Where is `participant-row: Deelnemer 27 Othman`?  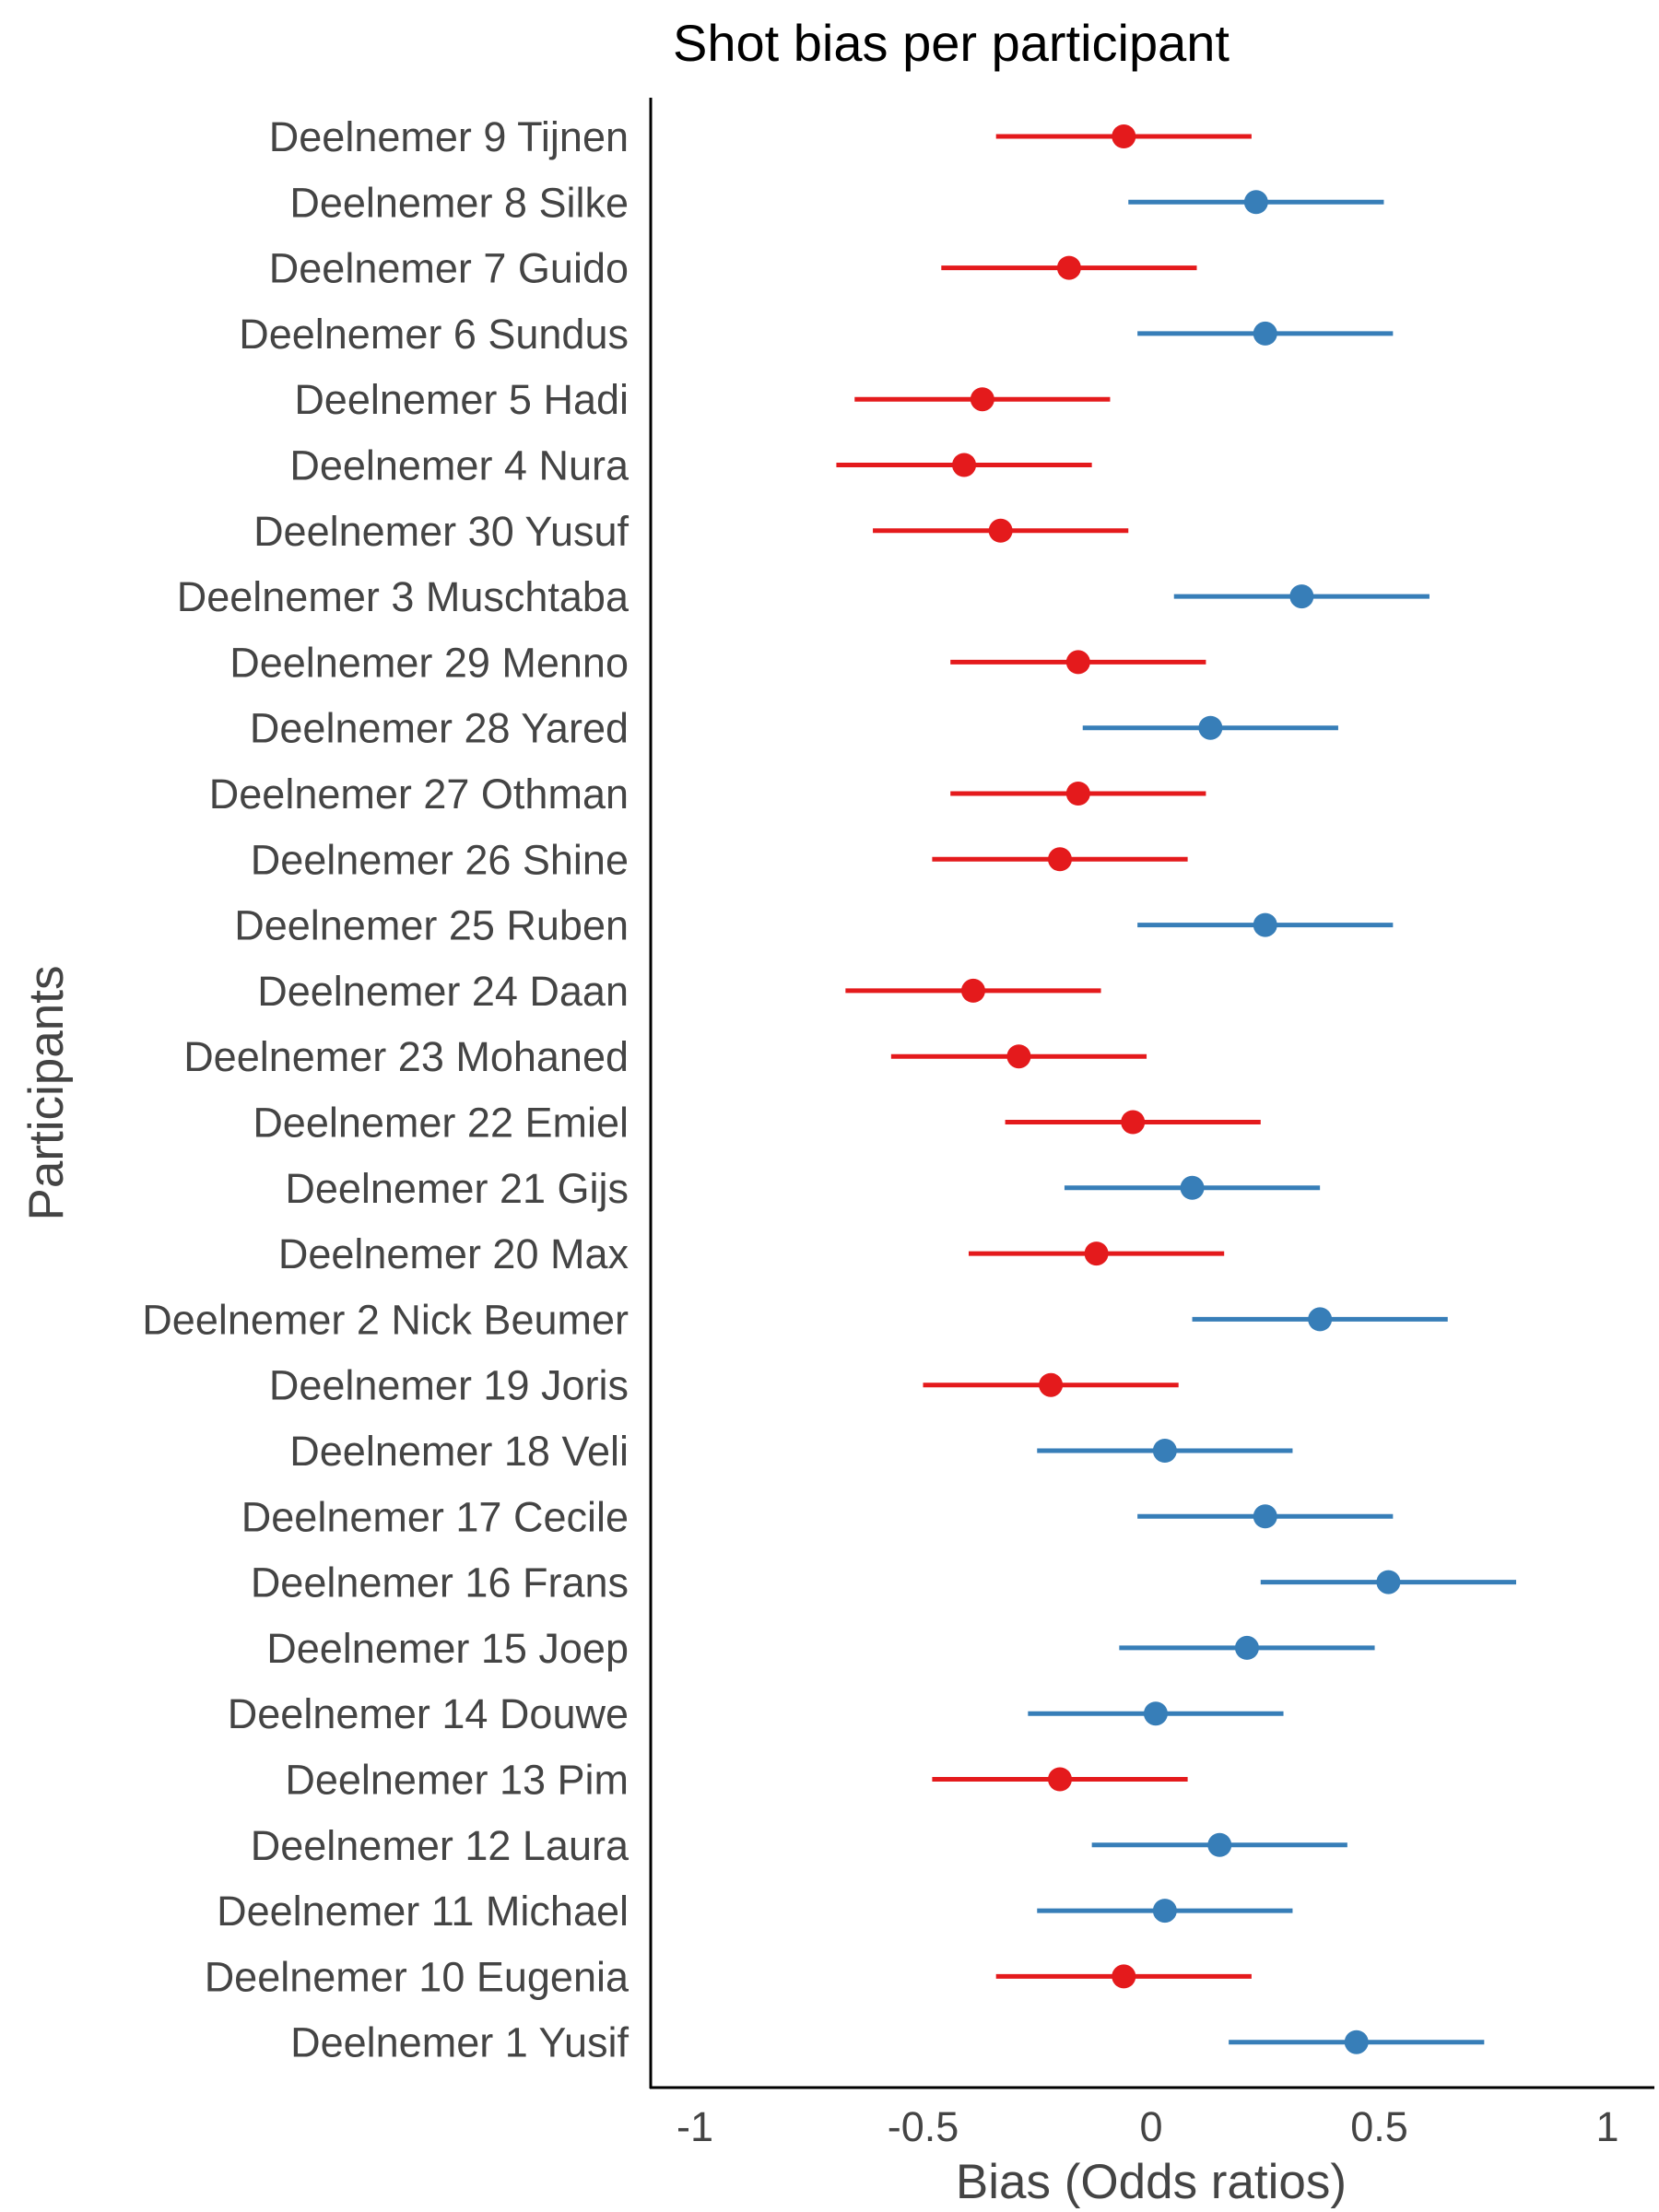 participant-row: Deelnemer 27 Othman is located at coordinates (707, 794).